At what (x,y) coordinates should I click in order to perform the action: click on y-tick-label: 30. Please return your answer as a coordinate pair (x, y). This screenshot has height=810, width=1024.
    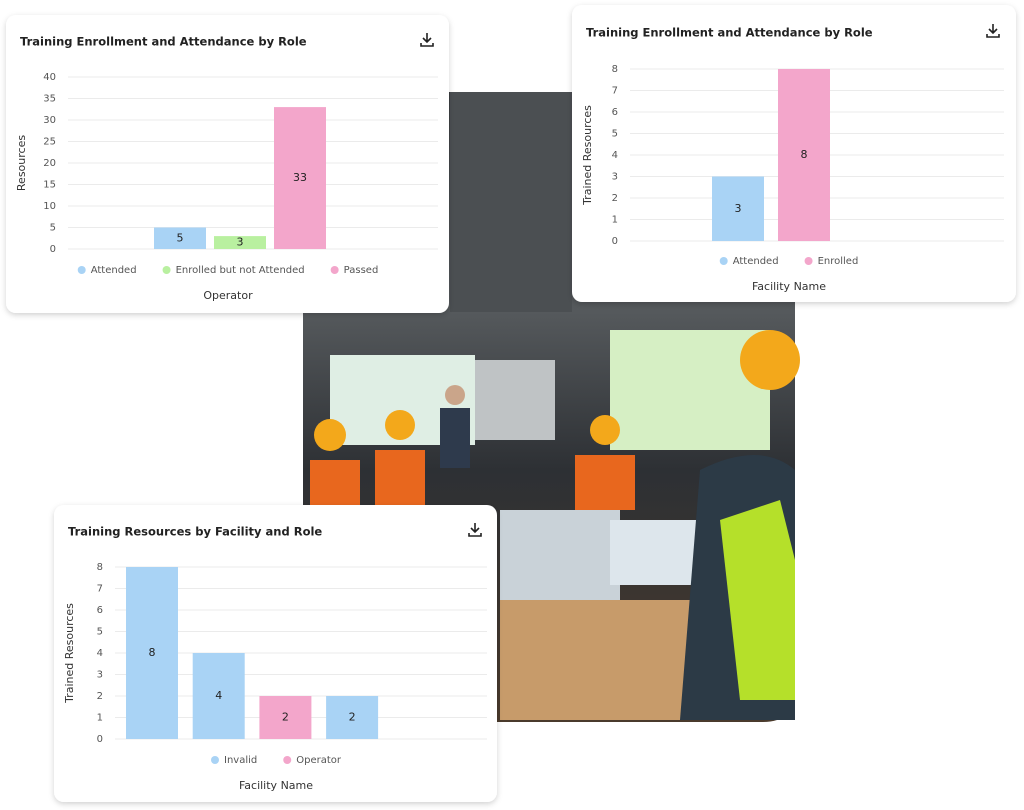
    Looking at the image, I should click on (49, 120).